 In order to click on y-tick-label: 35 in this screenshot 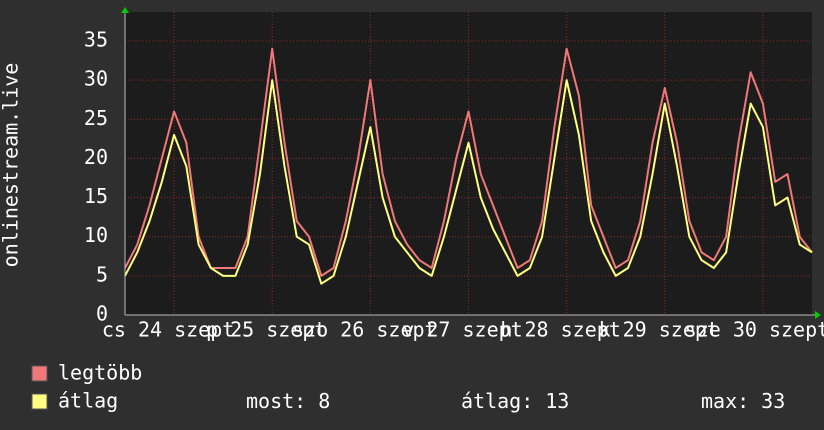, I will do `click(96, 39)`.